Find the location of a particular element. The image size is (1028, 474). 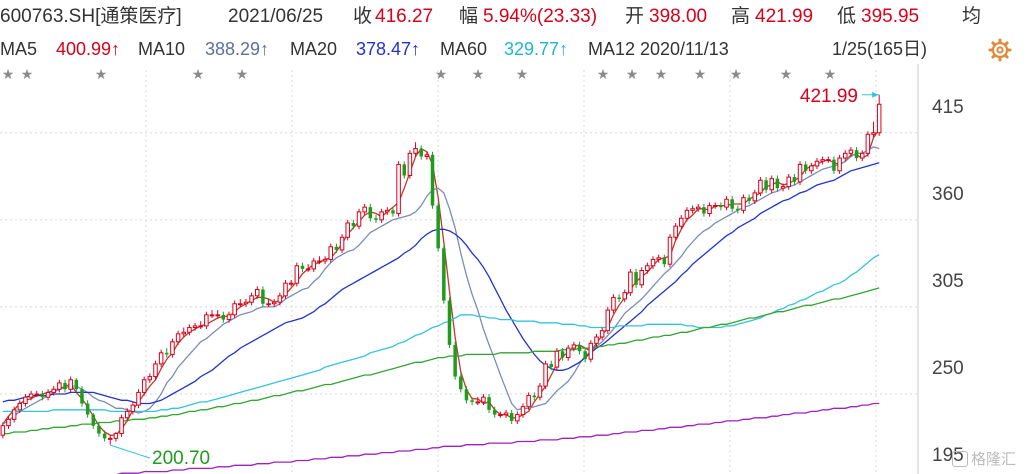

event-stars: ★ ★ ★ ★ ★ ★ ★ ★ ★ ★ ★ ★ ★ ★ ★ is located at coordinates (419, 74).